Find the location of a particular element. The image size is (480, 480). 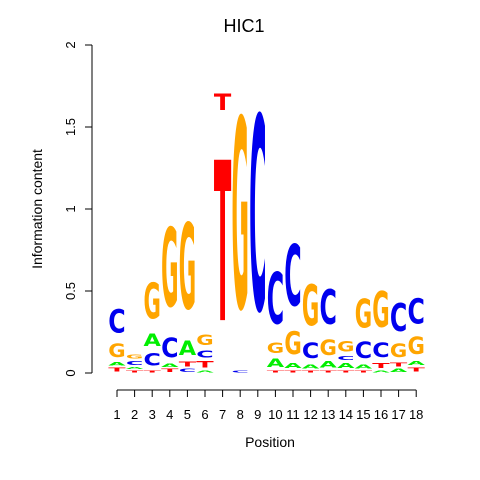

x-tick-label: 16 is located at coordinates (381, 414).